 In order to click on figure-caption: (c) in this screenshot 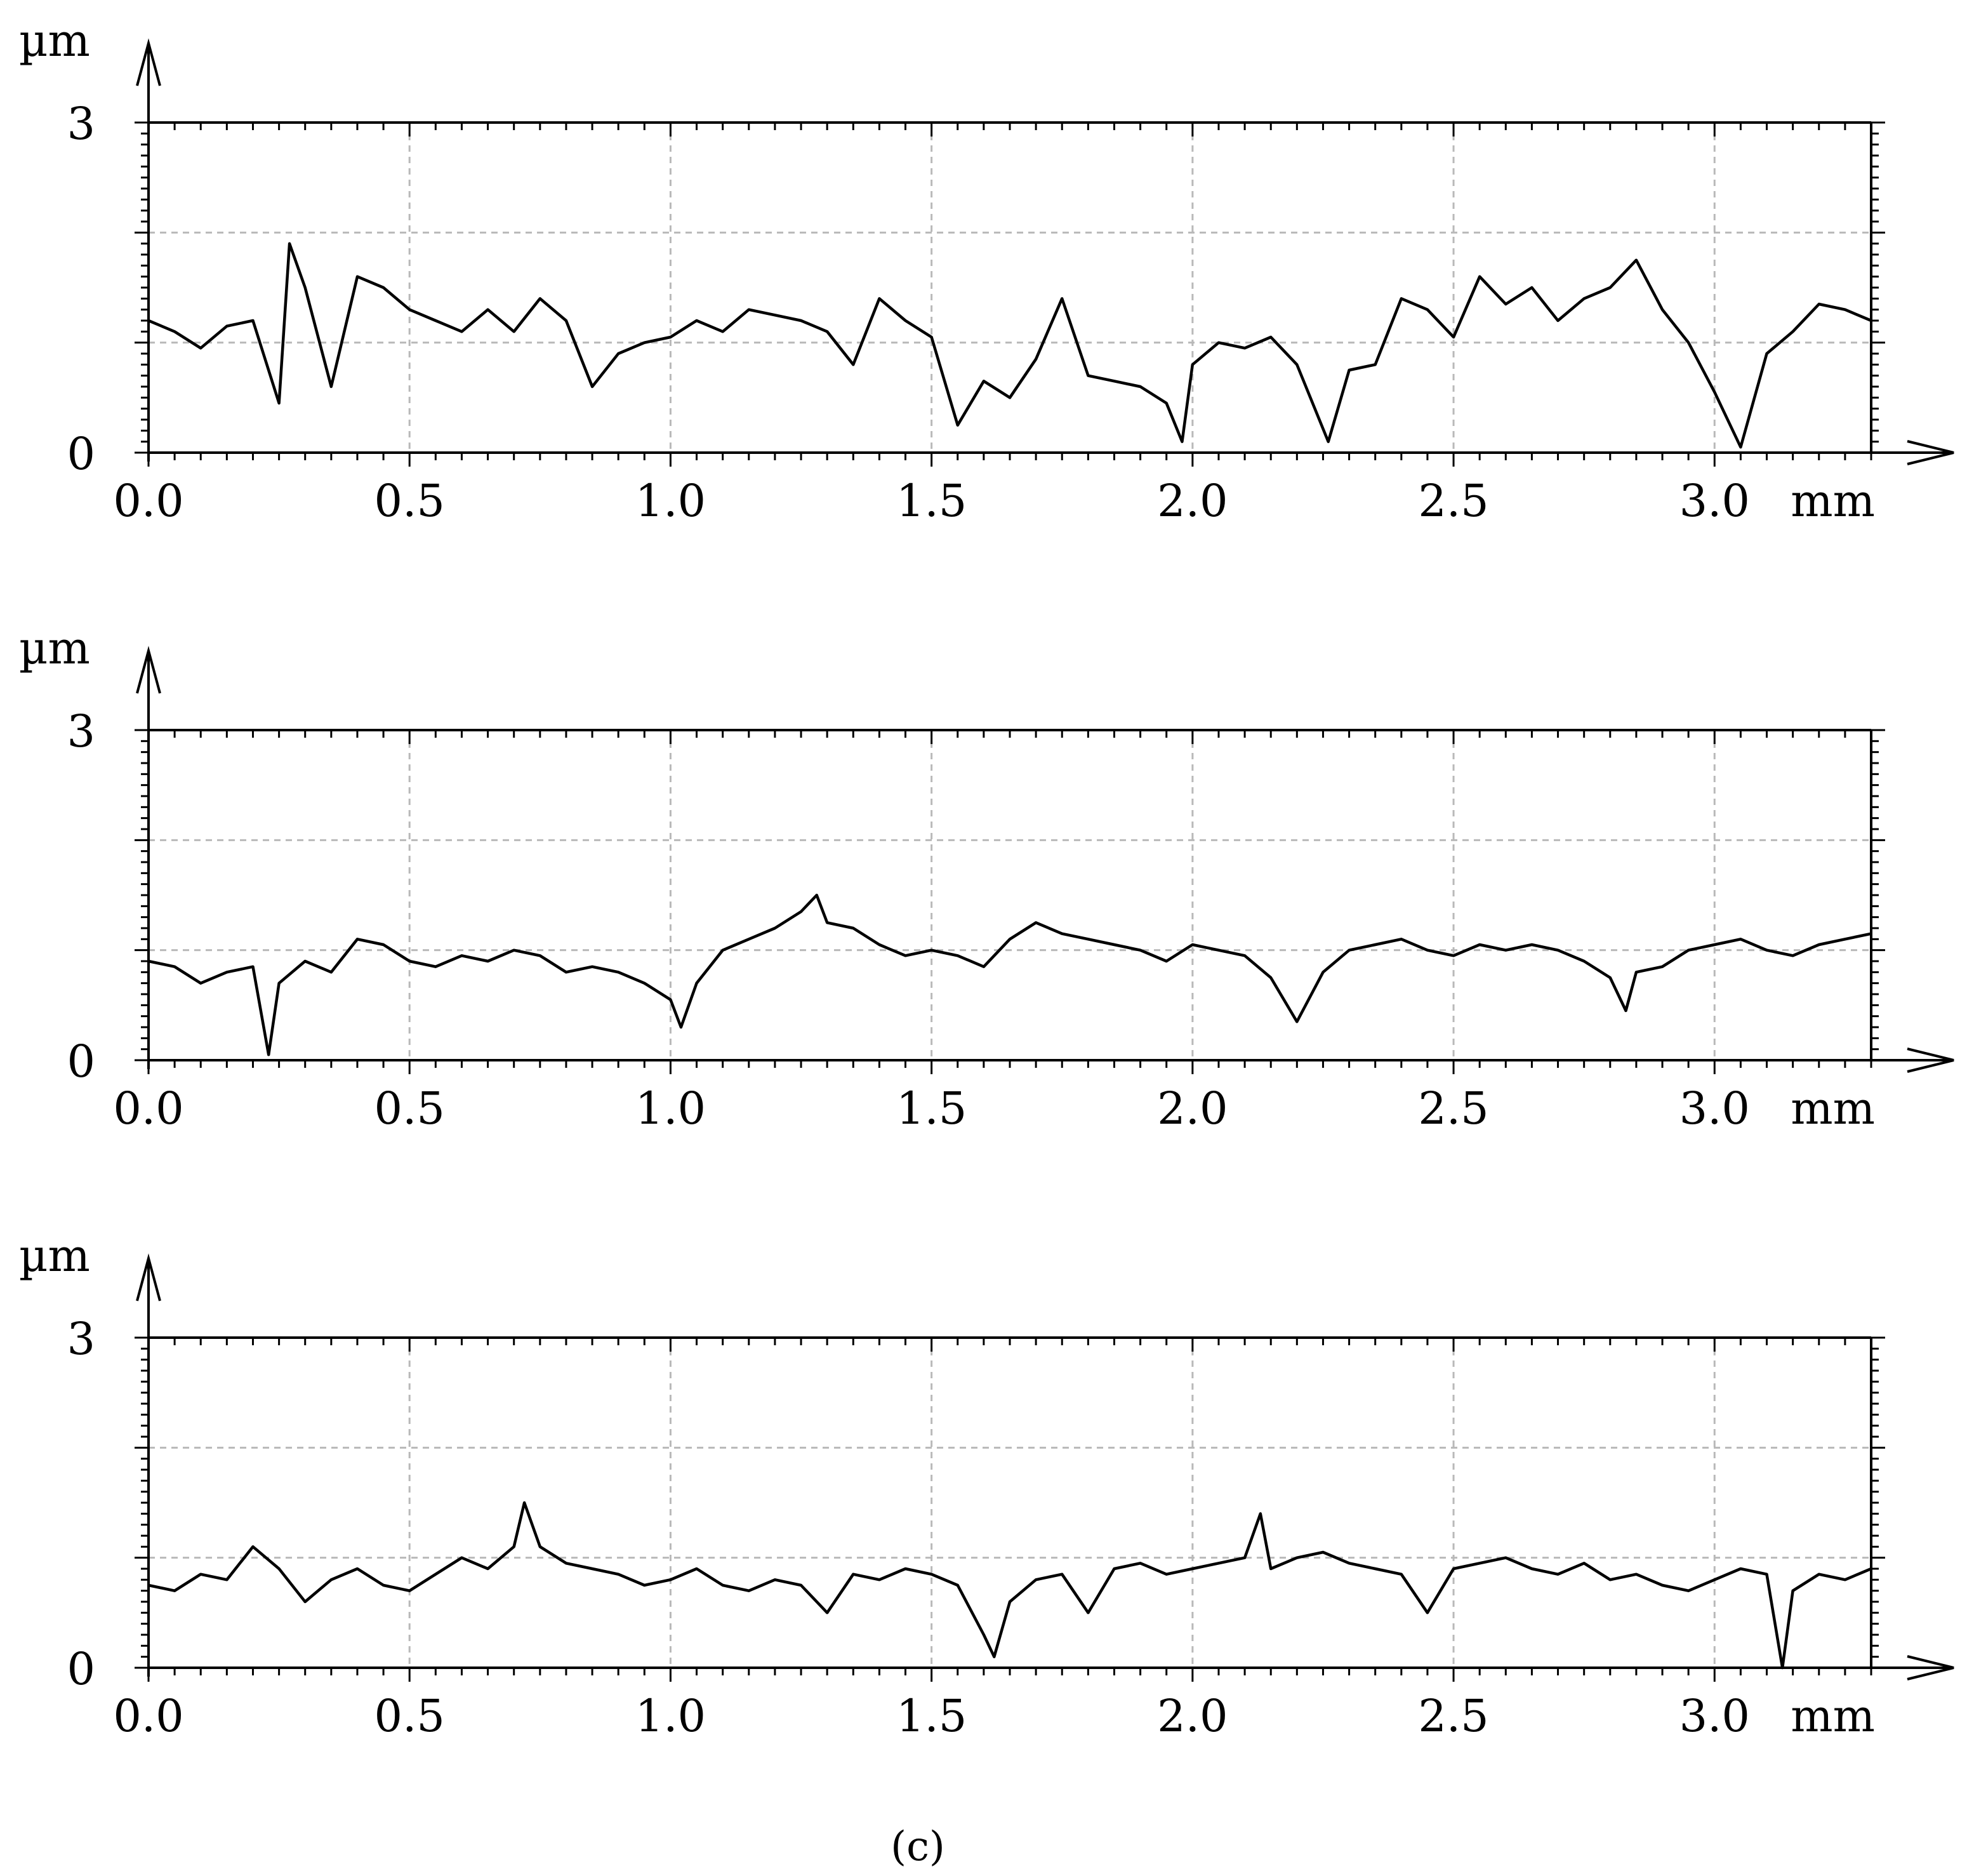, I will do `click(918, 1846)`.